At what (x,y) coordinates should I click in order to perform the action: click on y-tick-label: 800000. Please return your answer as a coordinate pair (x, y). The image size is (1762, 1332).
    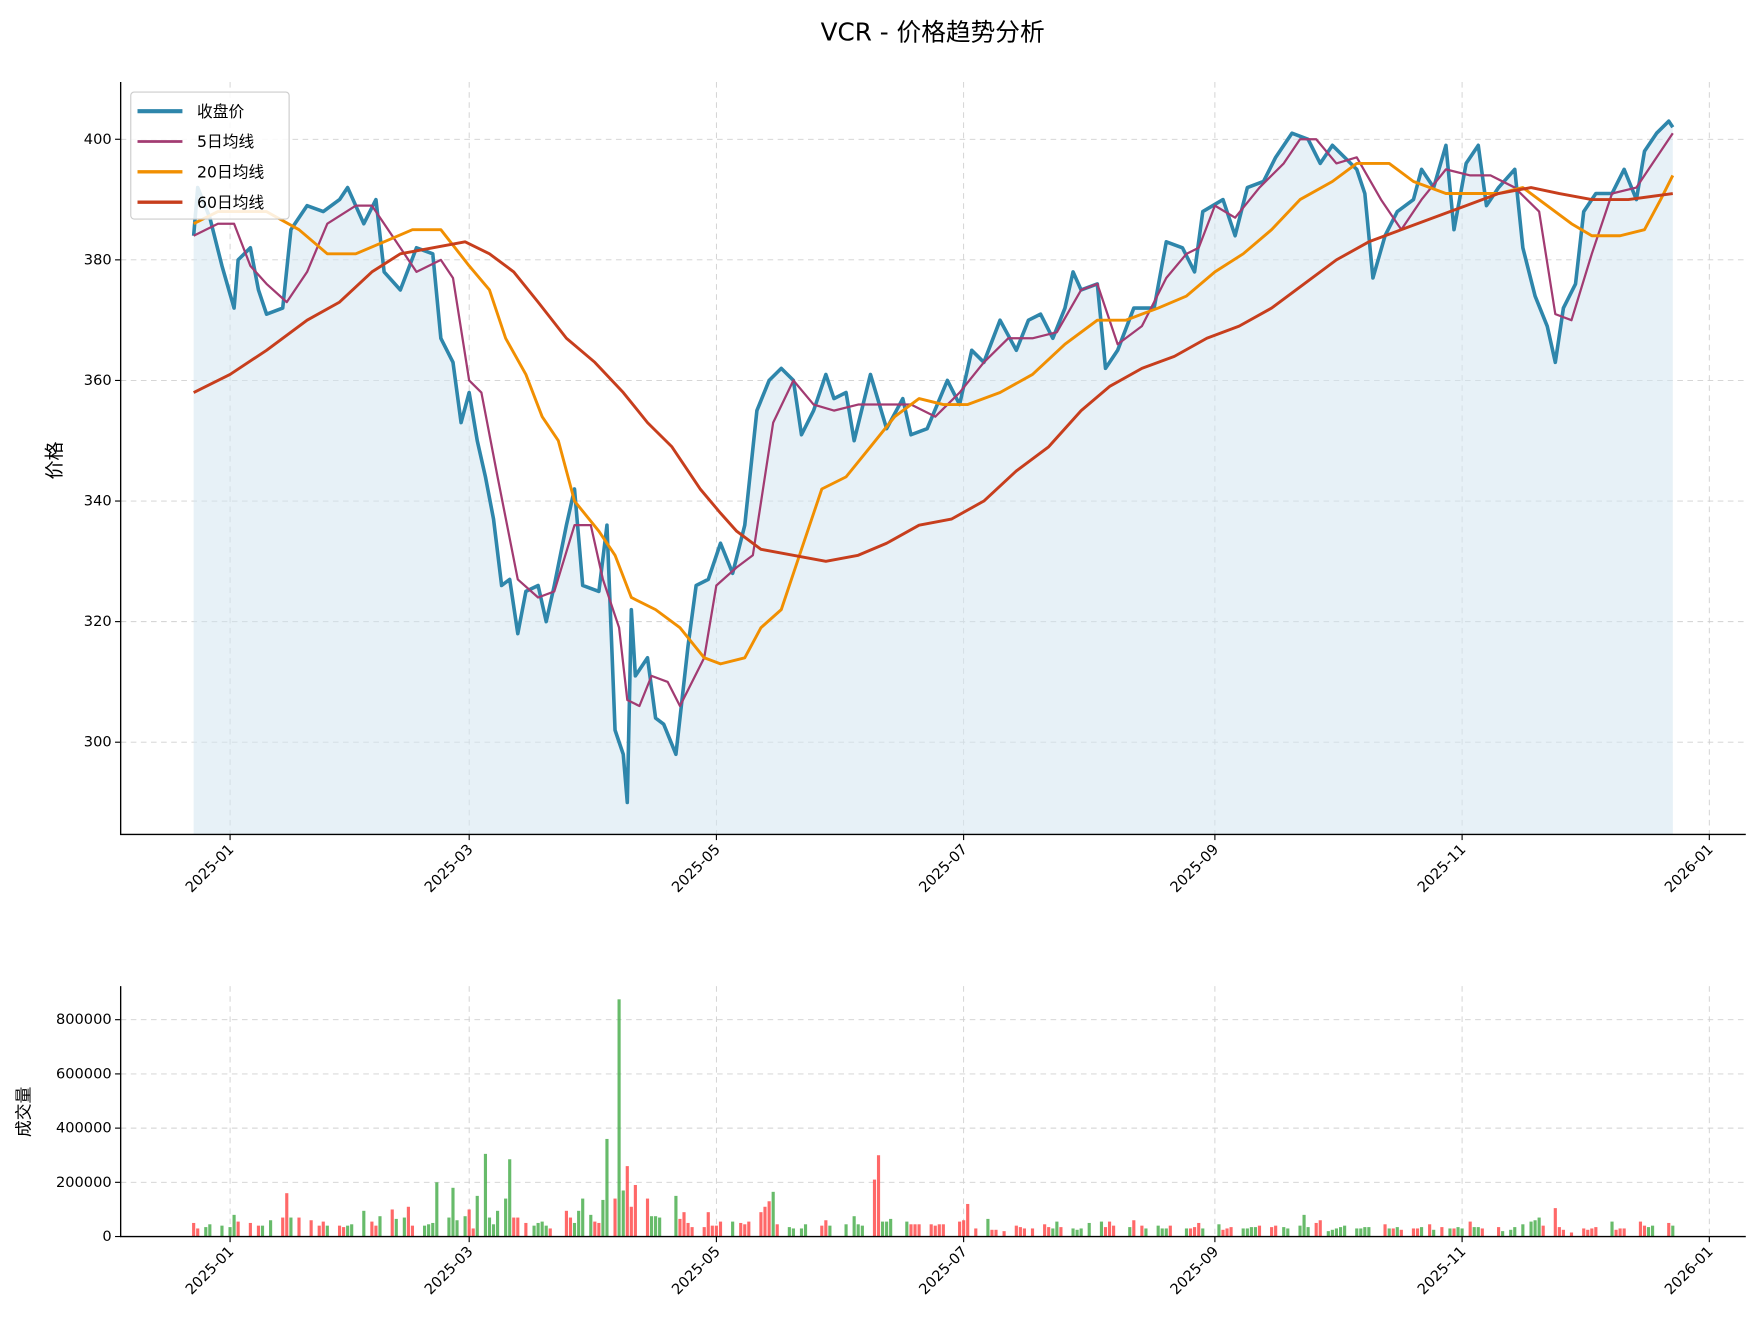
    Looking at the image, I should click on (84, 1019).